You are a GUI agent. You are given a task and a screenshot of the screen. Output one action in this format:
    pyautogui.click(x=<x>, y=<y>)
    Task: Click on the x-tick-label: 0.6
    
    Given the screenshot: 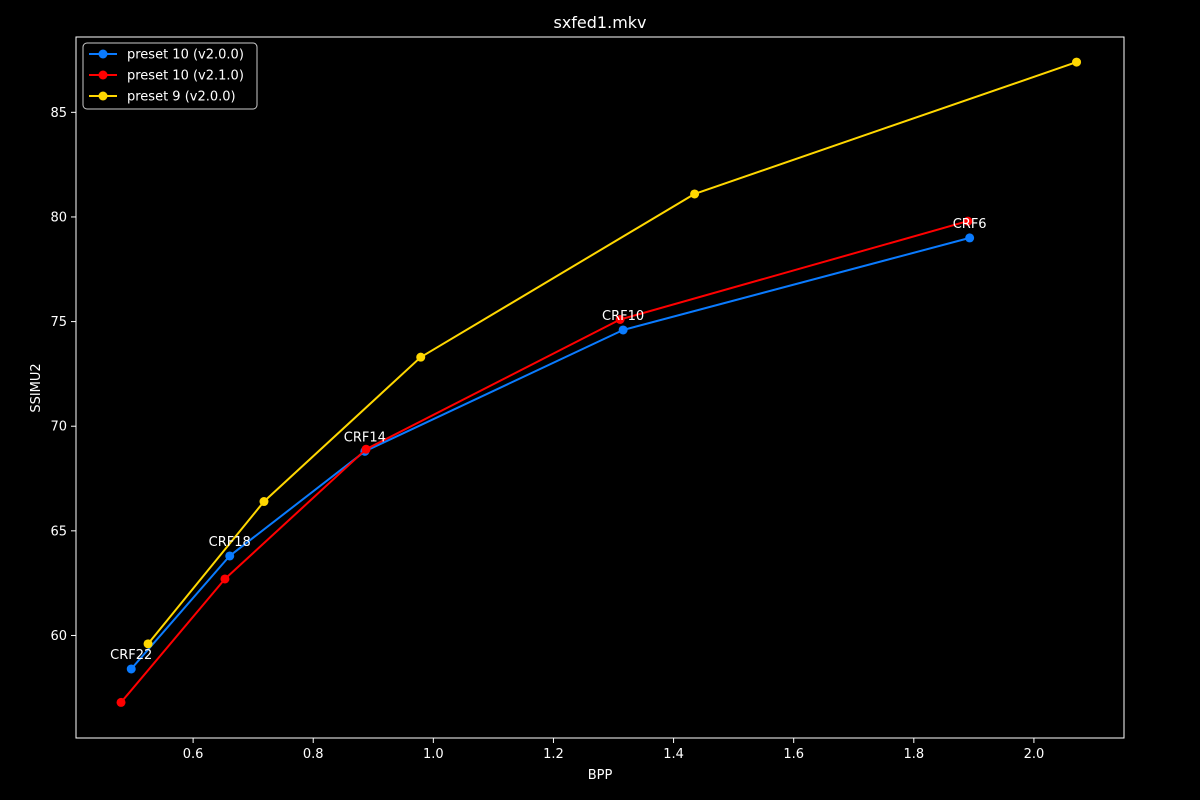 What is the action you would take?
    pyautogui.click(x=193, y=754)
    